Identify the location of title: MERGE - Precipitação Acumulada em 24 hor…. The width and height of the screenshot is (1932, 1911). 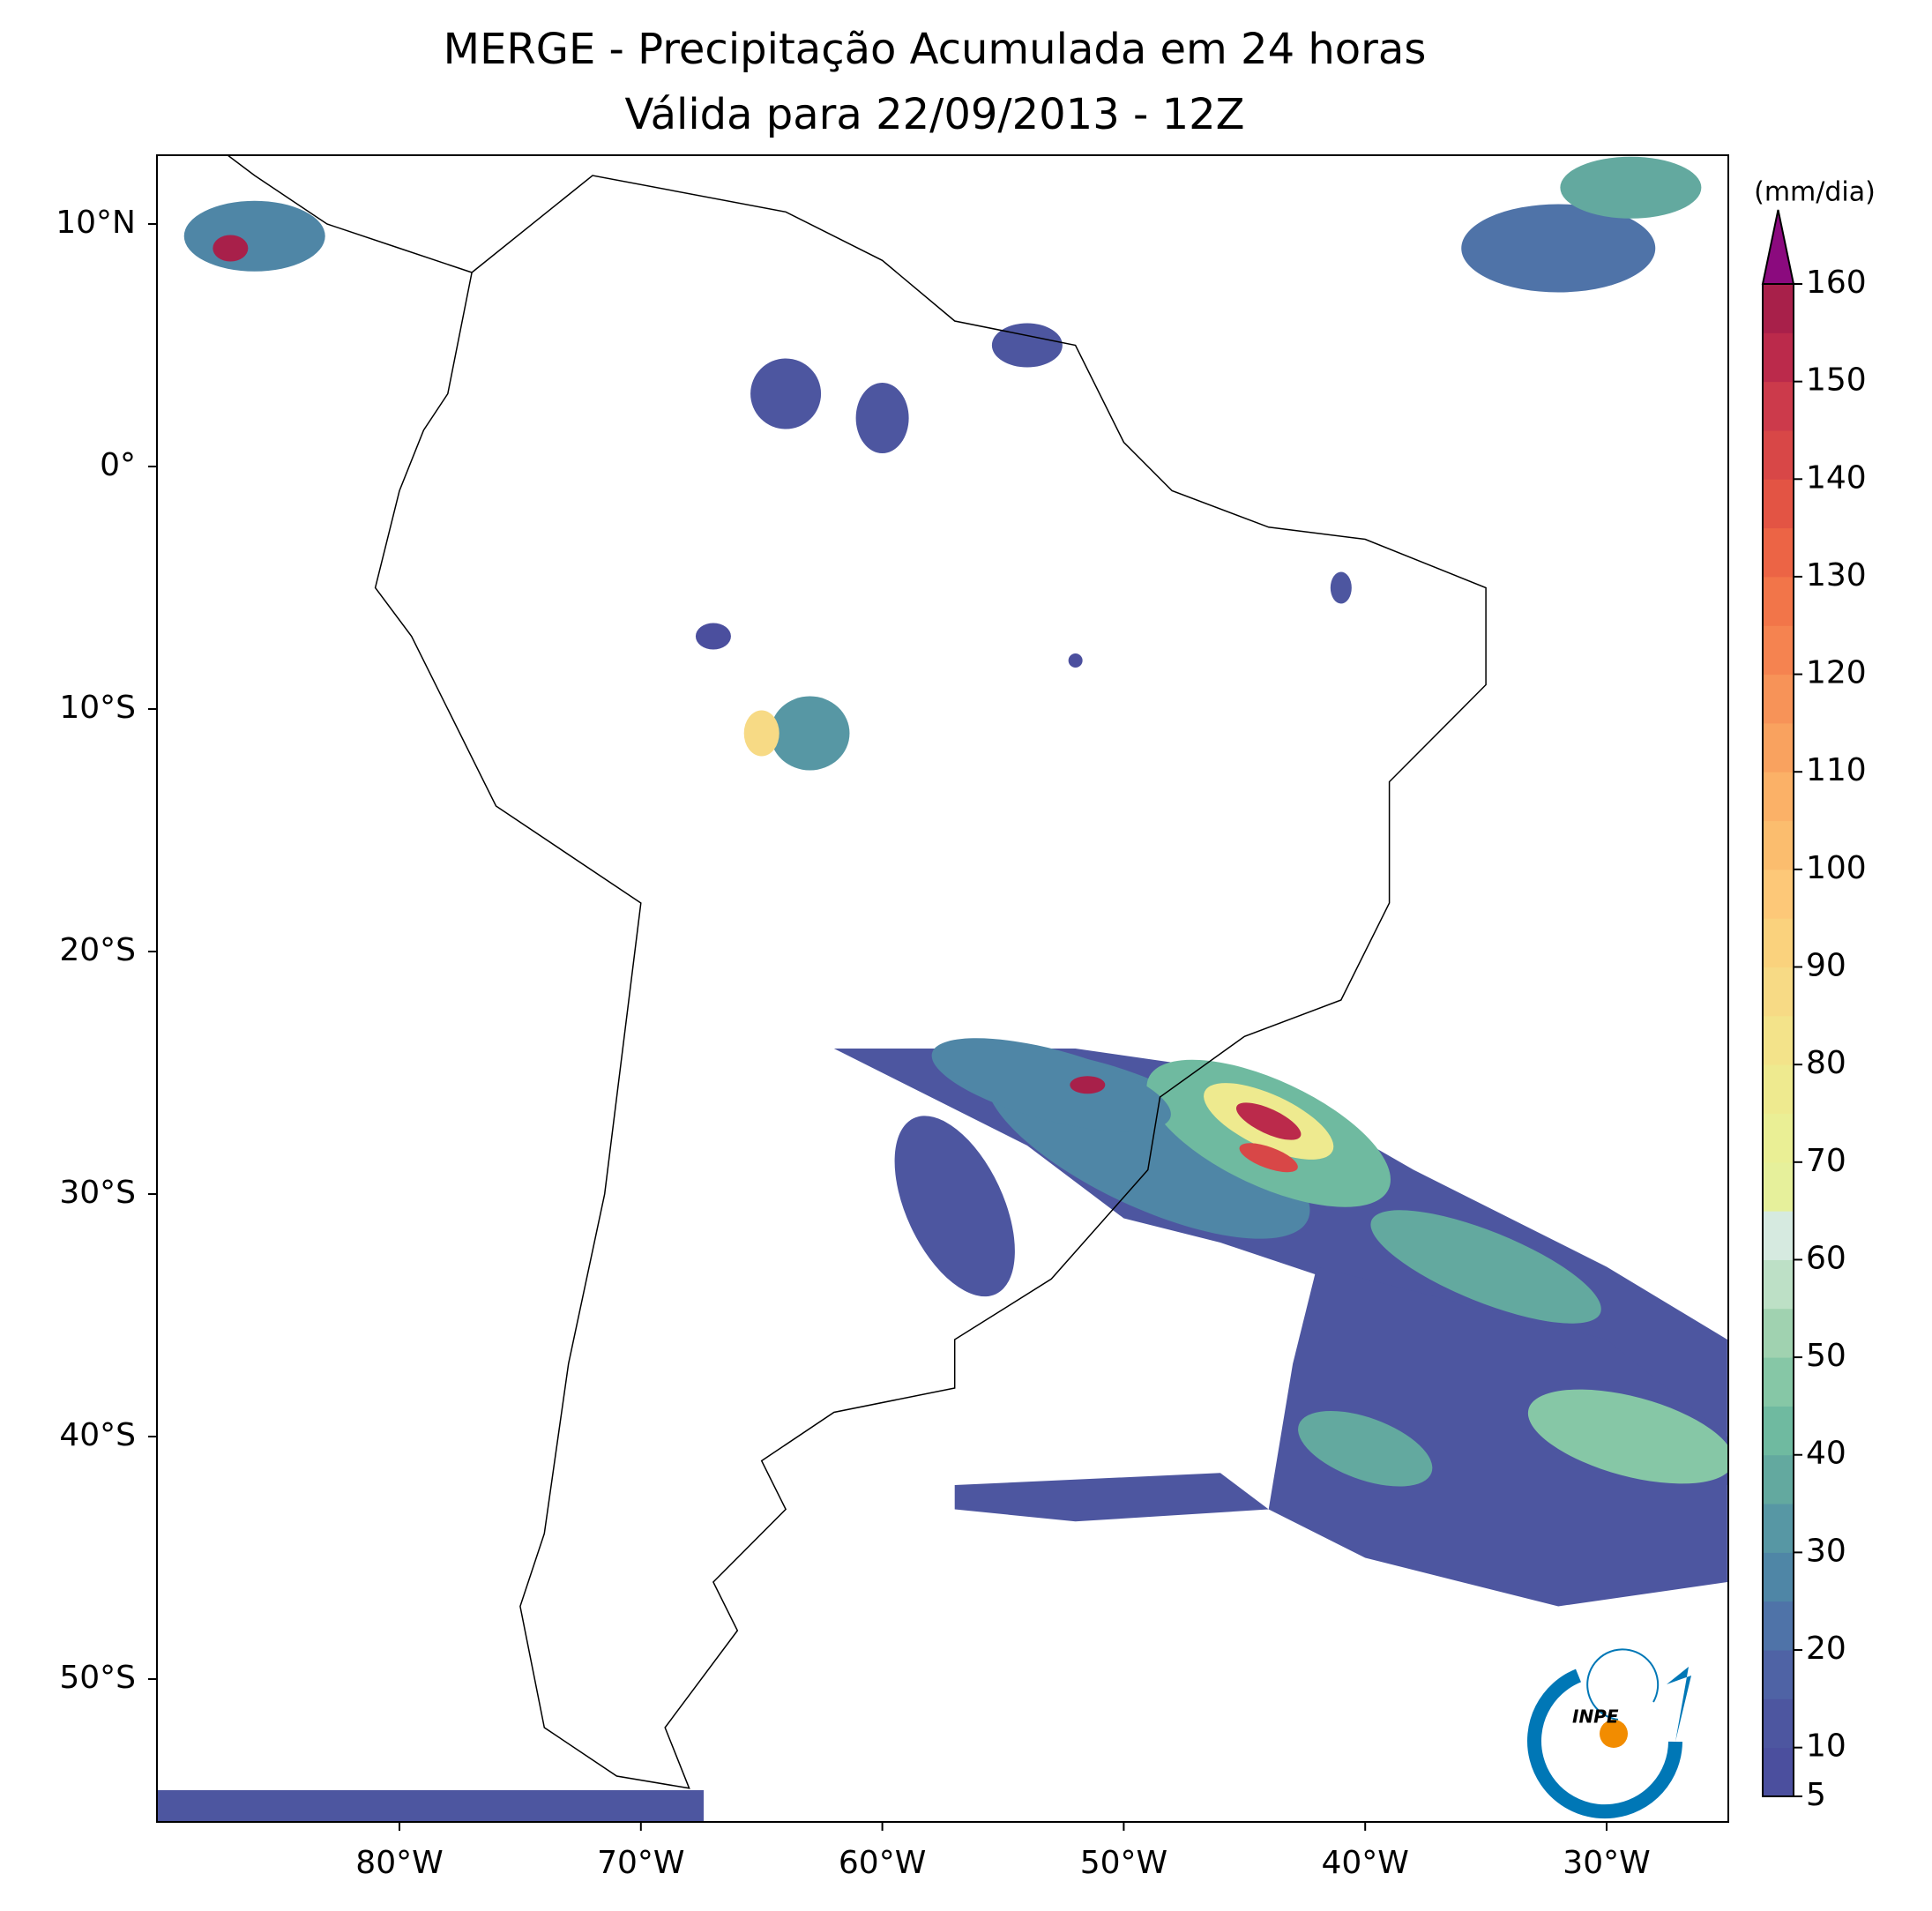
(935, 49).